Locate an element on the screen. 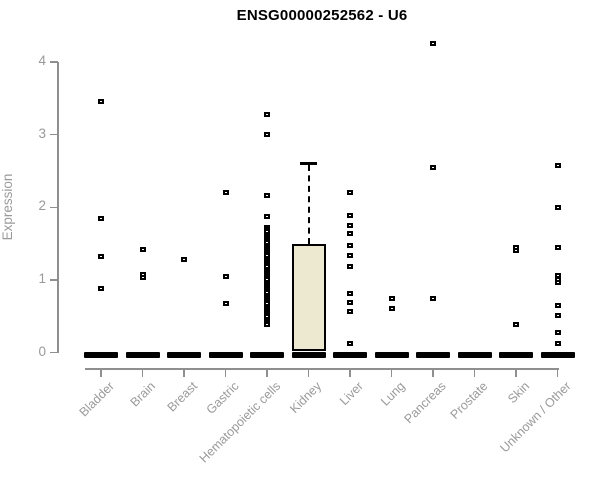 The height and width of the screenshot is (500, 600). x-tick-label: Bladder is located at coordinates (96, 399).